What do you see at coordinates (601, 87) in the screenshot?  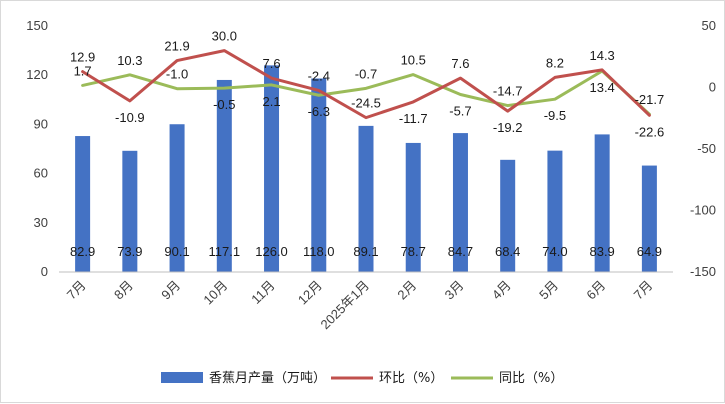 I see `yoy-data-label: 13.4` at bounding box center [601, 87].